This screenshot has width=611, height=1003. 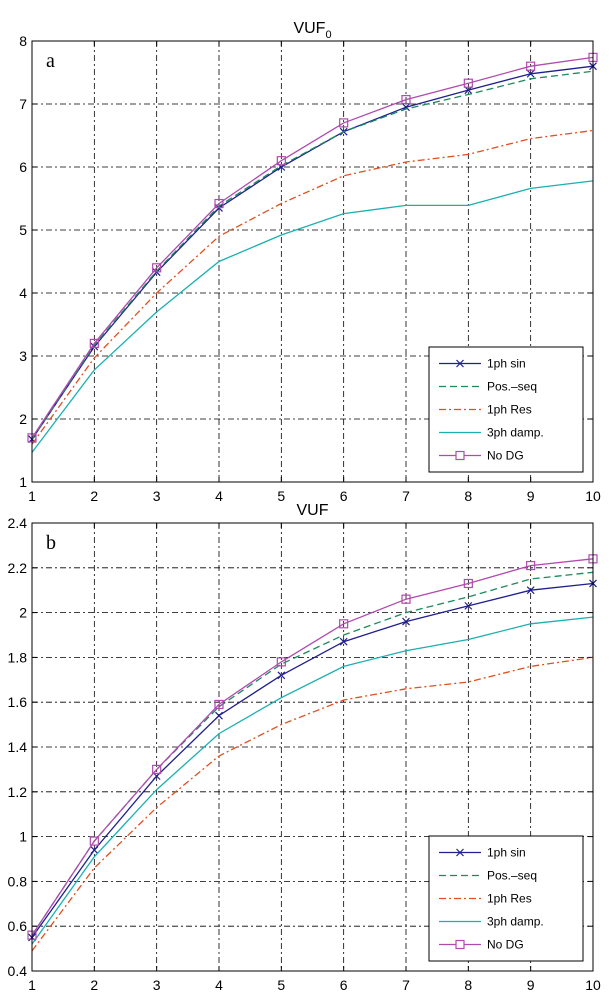 What do you see at coordinates (531, 985) in the screenshot?
I see `chart-b-x-tick-label: 9` at bounding box center [531, 985].